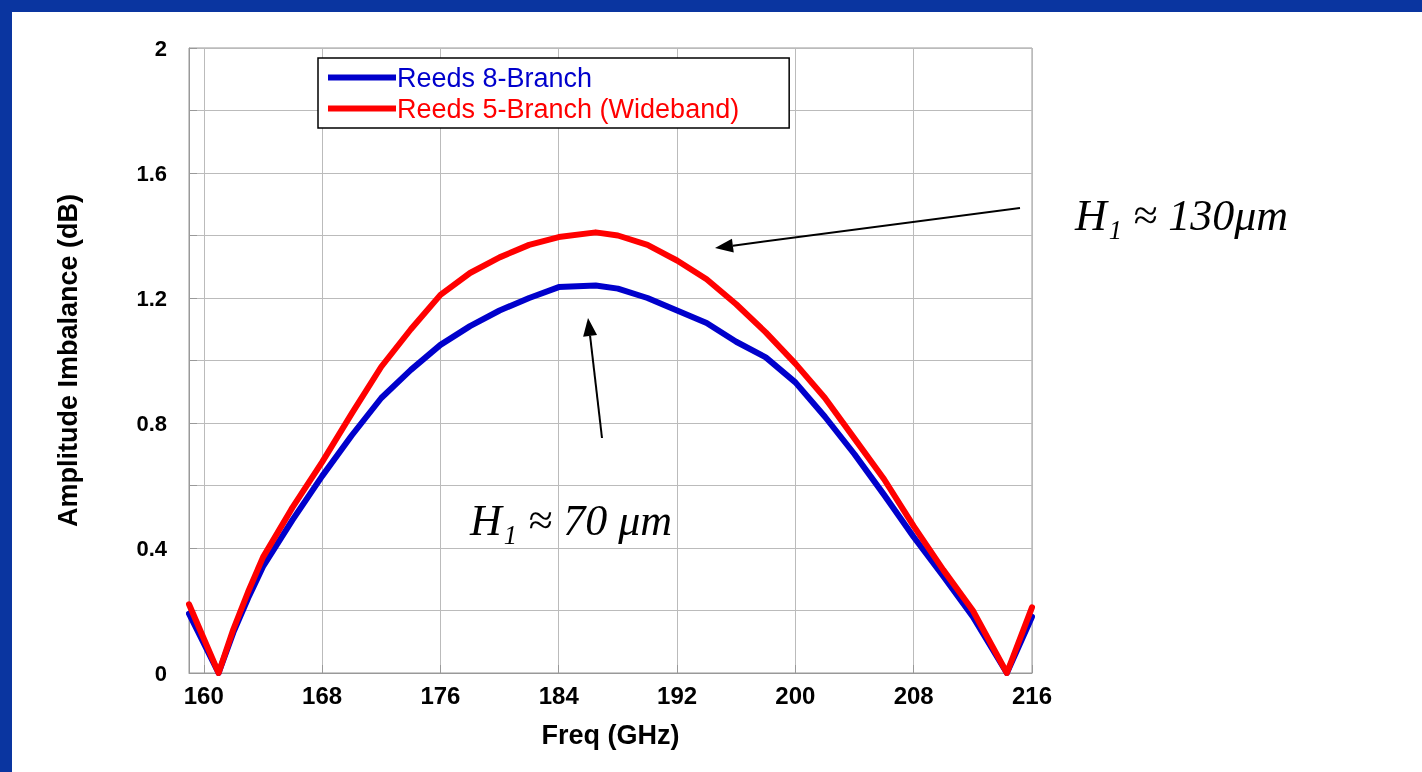 Image resolution: width=1422 pixels, height=772 pixels. I want to click on x-tick-label: 176, so click(440, 695).